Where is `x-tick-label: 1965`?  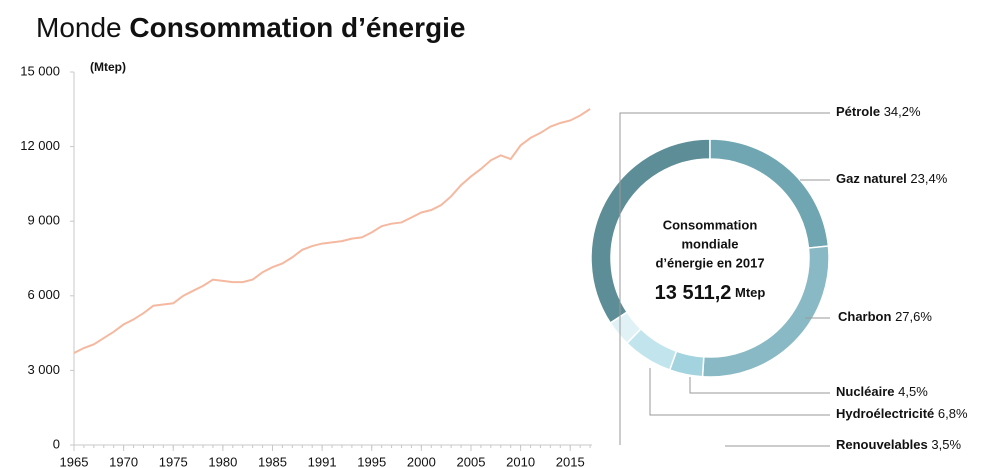
x-tick-label: 1965 is located at coordinates (74, 461).